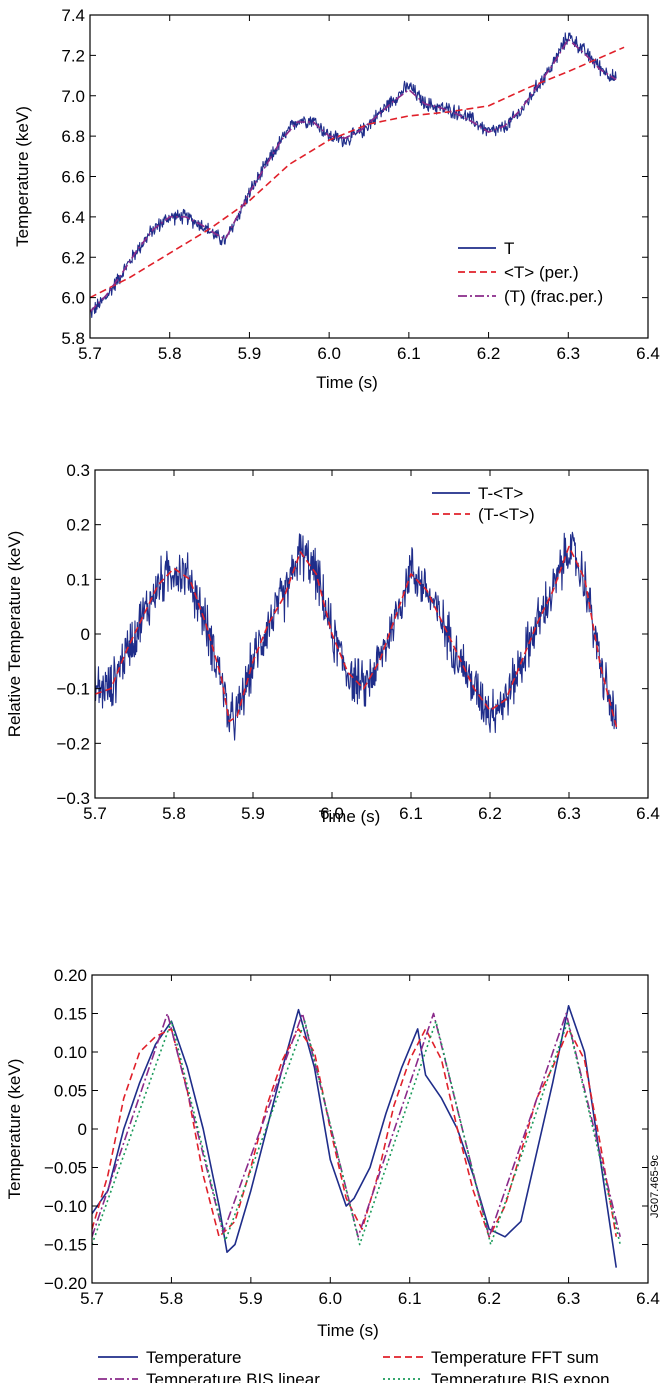 This screenshot has width=668, height=1383. What do you see at coordinates (193, 1357) in the screenshot?
I see `legend-label: Temperature` at bounding box center [193, 1357].